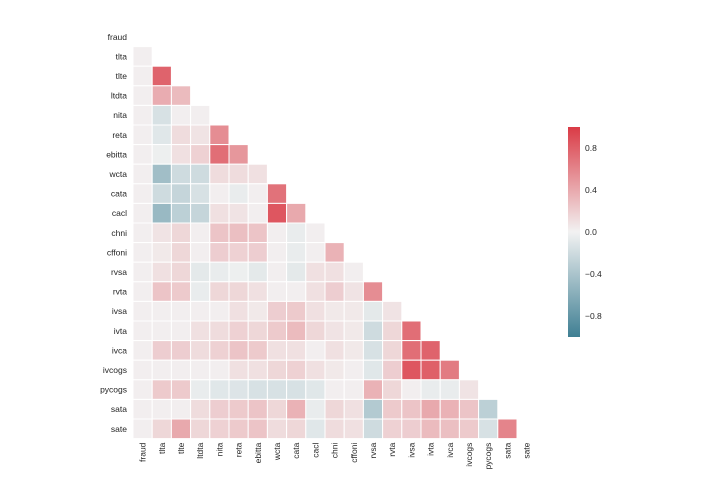 The image size is (702, 496). I want to click on heatmap-cell-cffoni-cata, so click(296, 252).